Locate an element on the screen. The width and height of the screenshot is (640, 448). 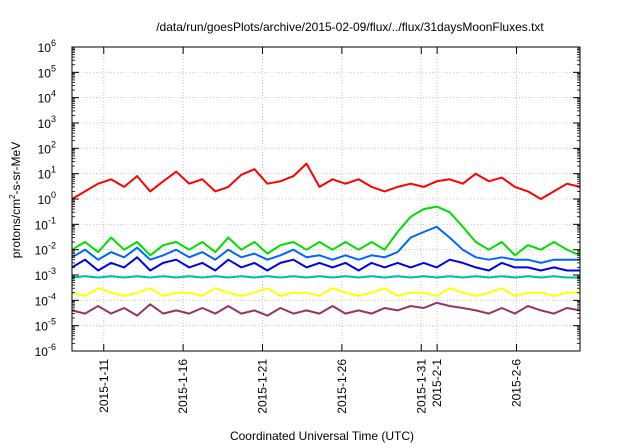
y-tick-label: 10⁻² is located at coordinates (45, 249).